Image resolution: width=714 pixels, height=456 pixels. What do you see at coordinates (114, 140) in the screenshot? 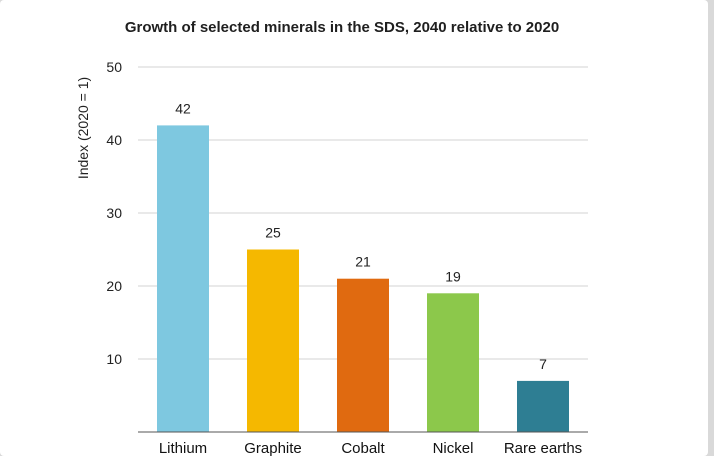
I see `y-tick-label: 40` at bounding box center [114, 140].